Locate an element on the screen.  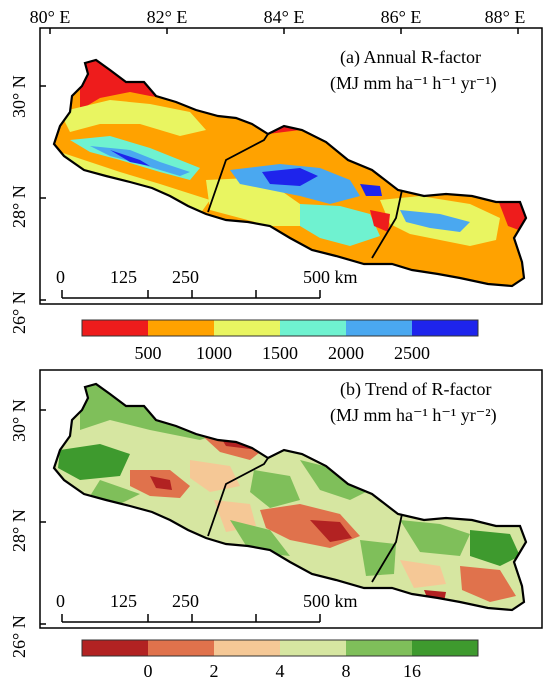
legend-b-tick: 16 is located at coordinates (412, 671).